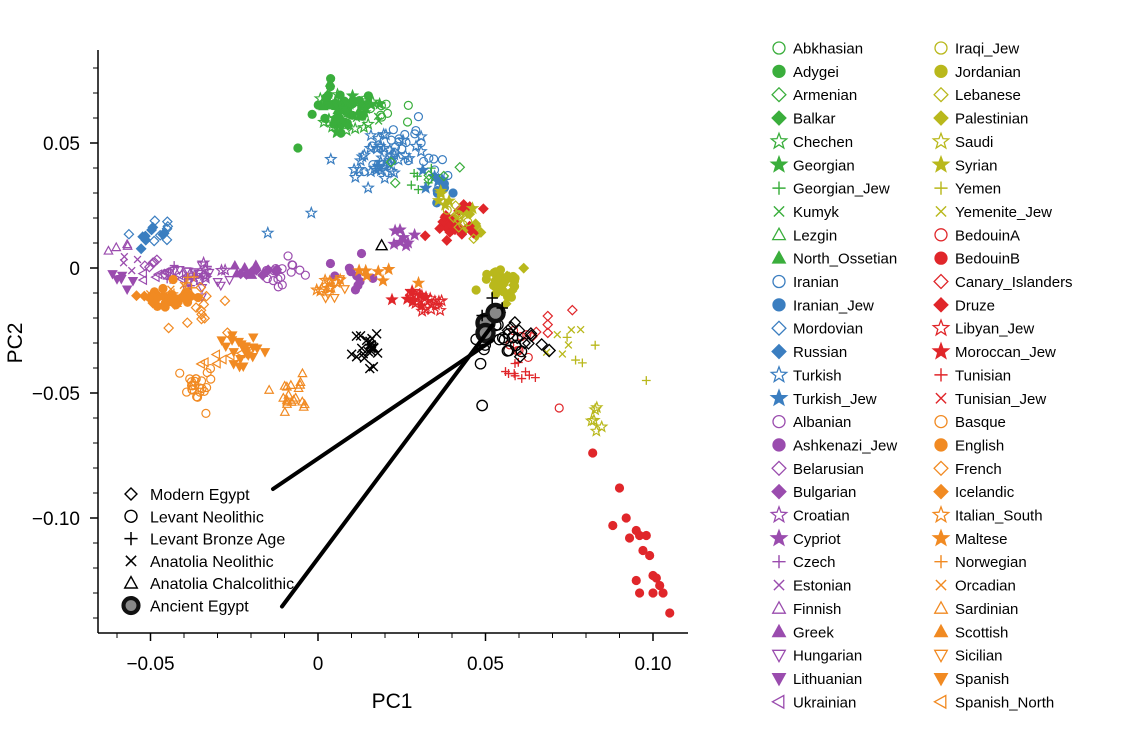 The width and height of the screenshot is (1125, 756). Describe the element at coordinates (1005, 352) in the screenshot. I see `legend-label: Moroccan_Jew` at that location.